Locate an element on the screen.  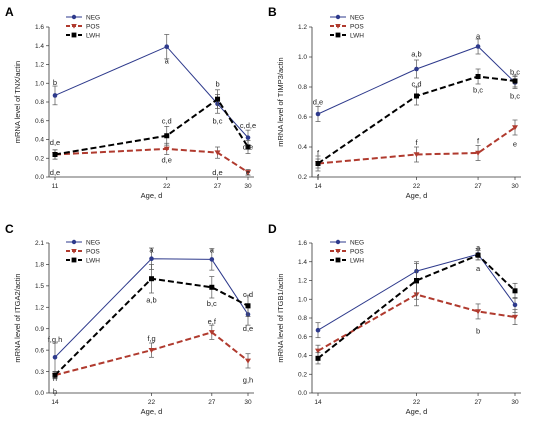
legend-label-neg: NEG is located at coordinates (93, 17).